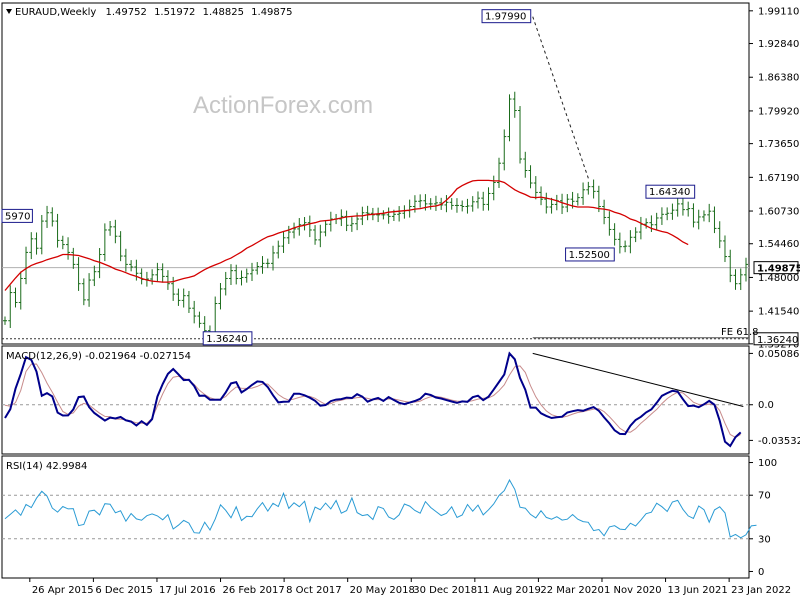 This screenshot has height=600, width=800. Describe the element at coordinates (778, 178) in the screenshot. I see `price-y-tick-label: 1.67190` at that location.